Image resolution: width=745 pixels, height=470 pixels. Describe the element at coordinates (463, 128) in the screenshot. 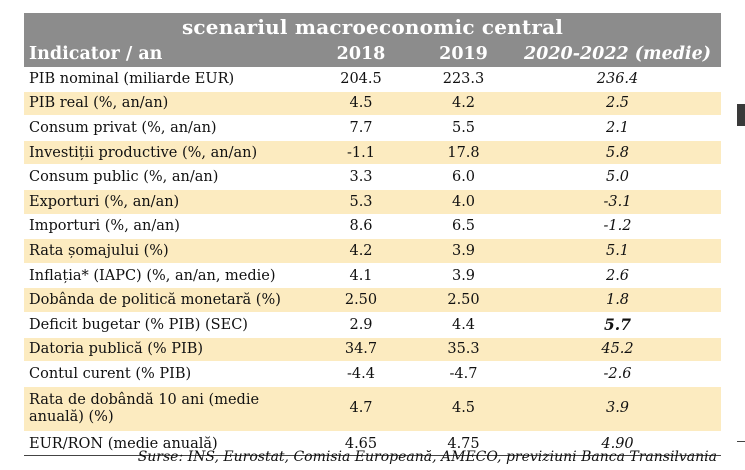

I see `value-2019: 5.5` at that location.